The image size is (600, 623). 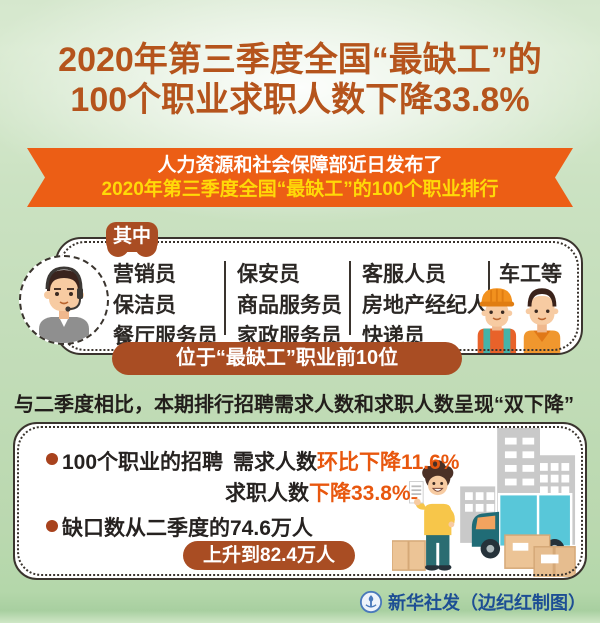 What do you see at coordinates (484, 502) in the screenshot?
I see `delivery-scene-icon` at bounding box center [484, 502].